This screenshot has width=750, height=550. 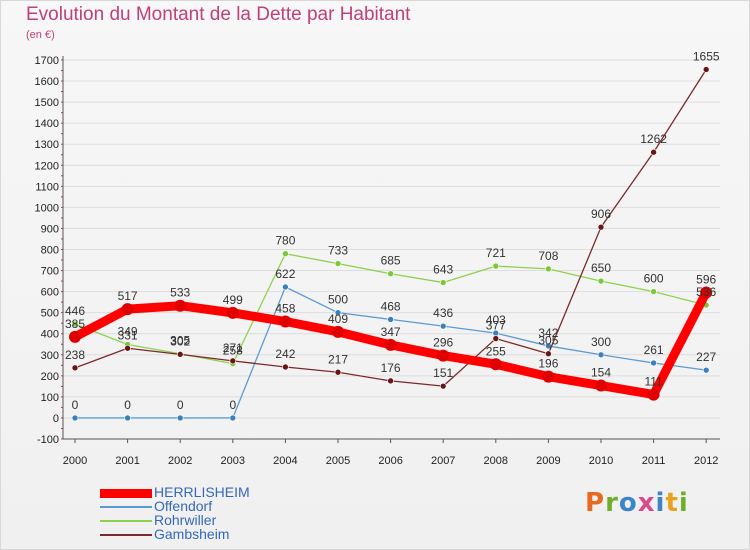 I want to click on data-label-gambsheim: 331, so click(x=128, y=335).